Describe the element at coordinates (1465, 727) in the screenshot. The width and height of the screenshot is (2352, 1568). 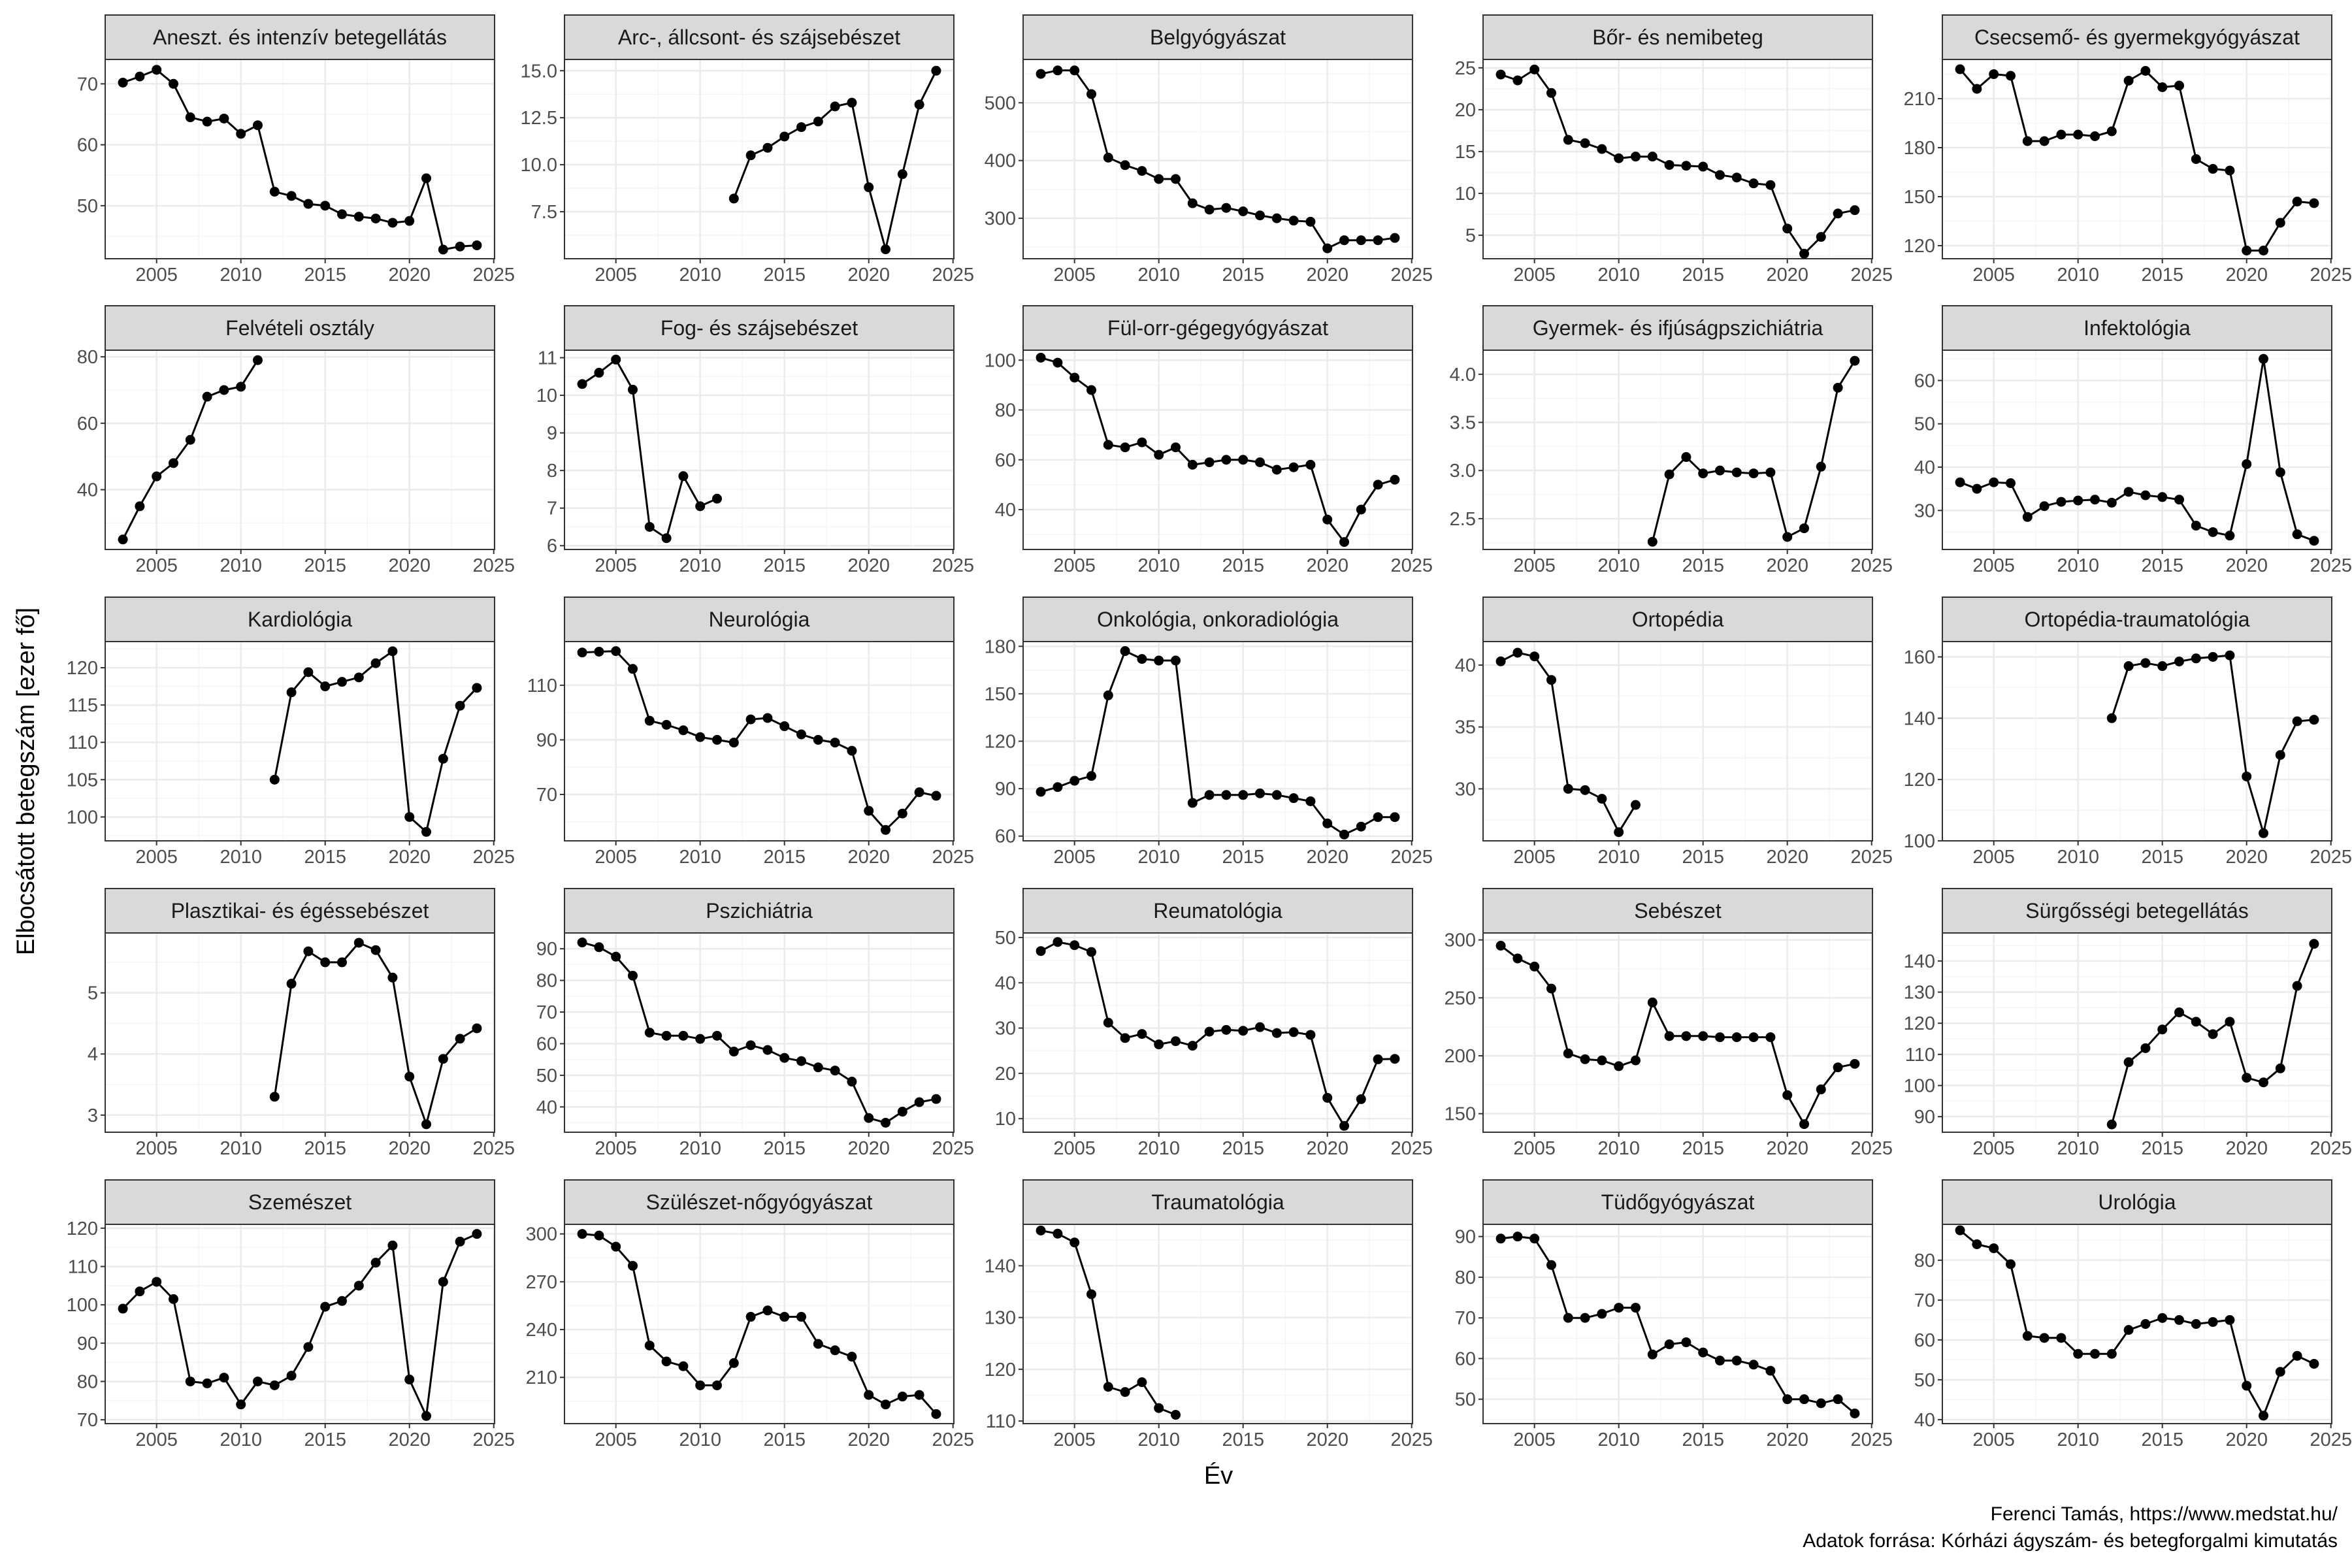
I see `y-tick-label: 35` at that location.